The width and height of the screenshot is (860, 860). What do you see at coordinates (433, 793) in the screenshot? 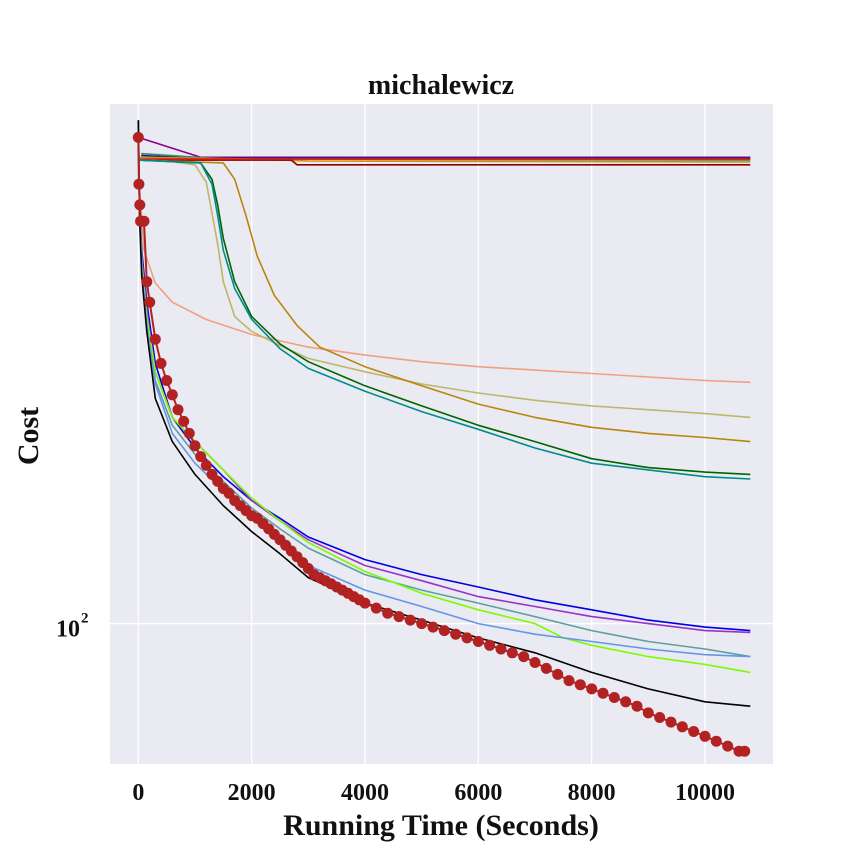
I see `x-axis-ticks: 0 2000 4000 6000 8000 10000` at bounding box center [433, 793].